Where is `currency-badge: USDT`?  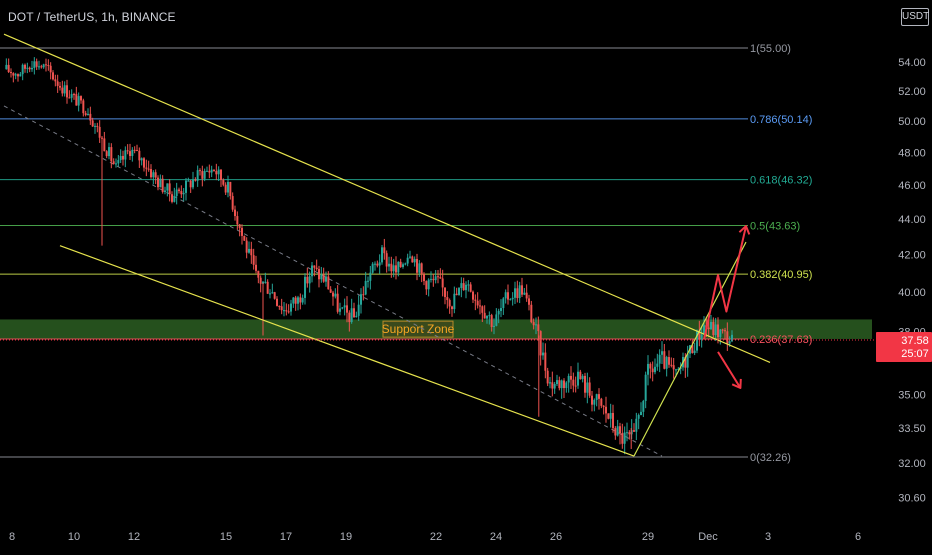
currency-badge: USDT is located at coordinates (915, 17).